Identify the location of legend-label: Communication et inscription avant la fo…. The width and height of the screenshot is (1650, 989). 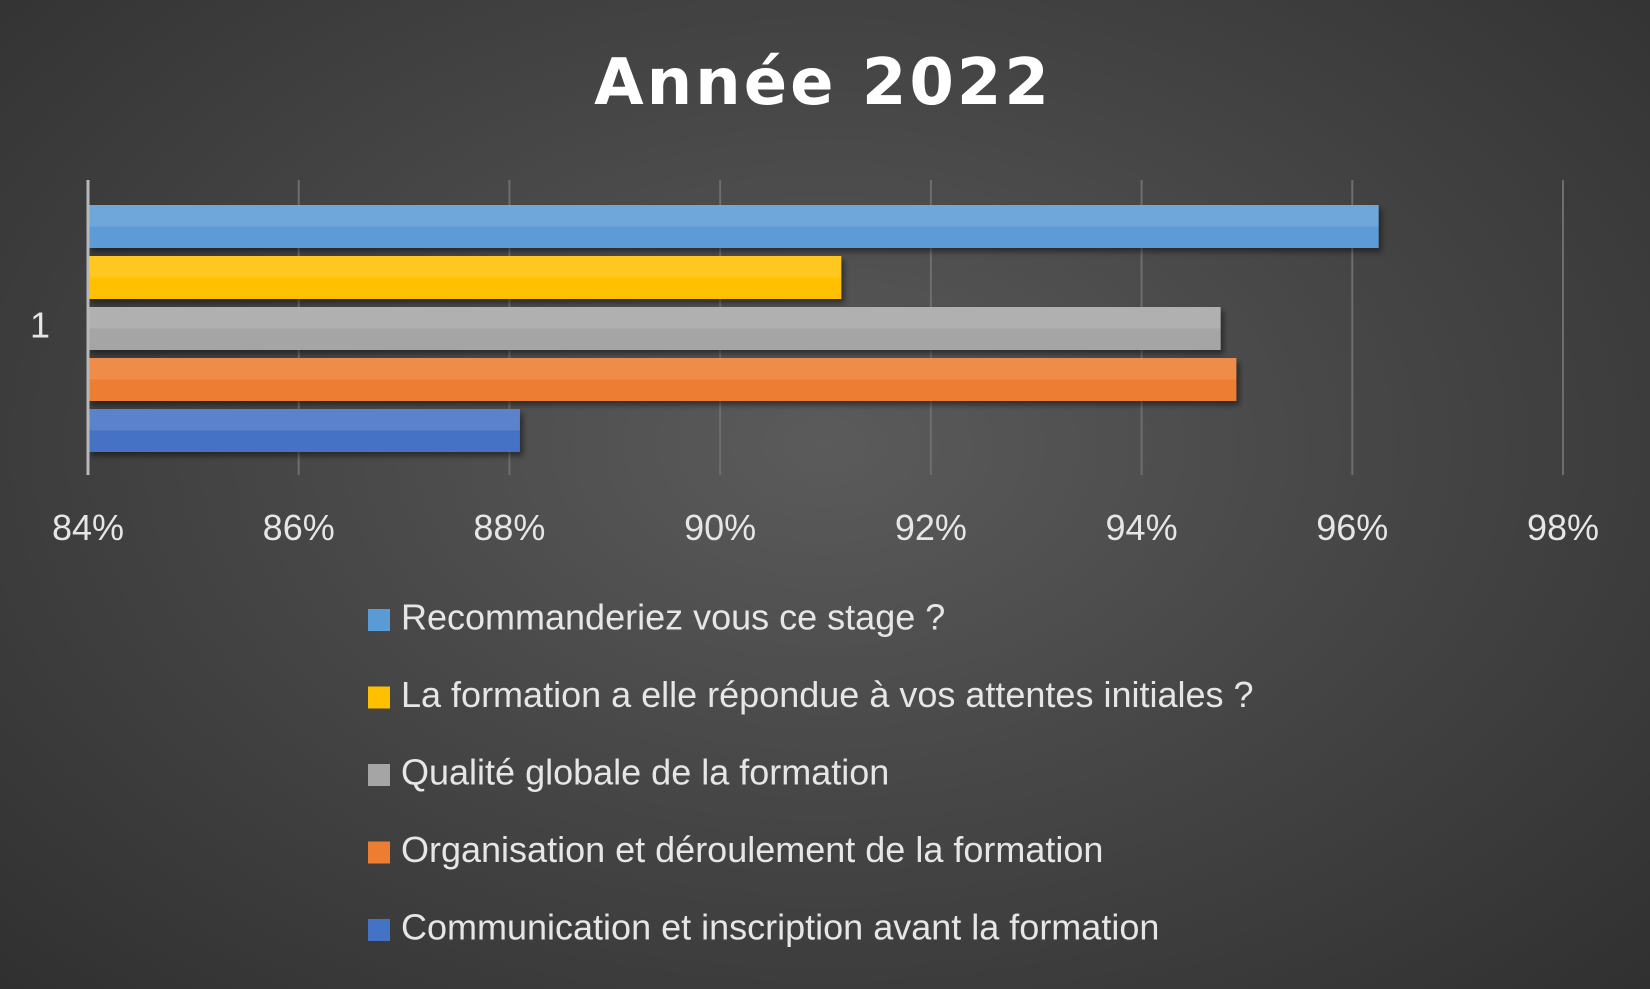
(780, 927).